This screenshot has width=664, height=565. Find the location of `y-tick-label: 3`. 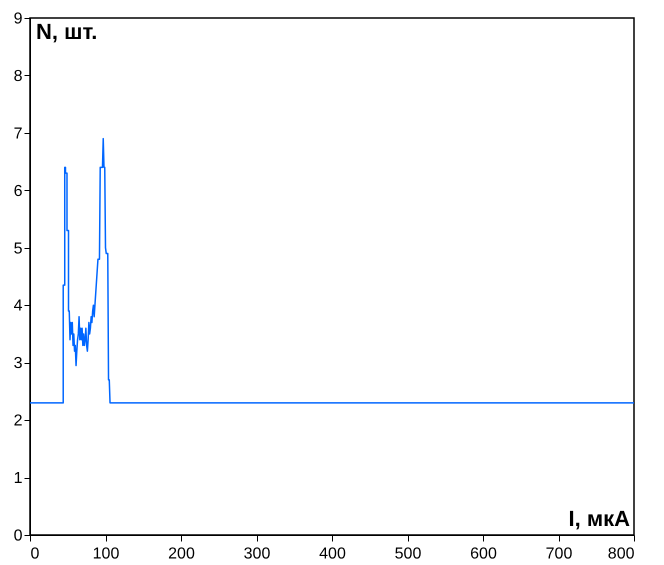

y-tick-label: 3 is located at coordinates (18, 363).